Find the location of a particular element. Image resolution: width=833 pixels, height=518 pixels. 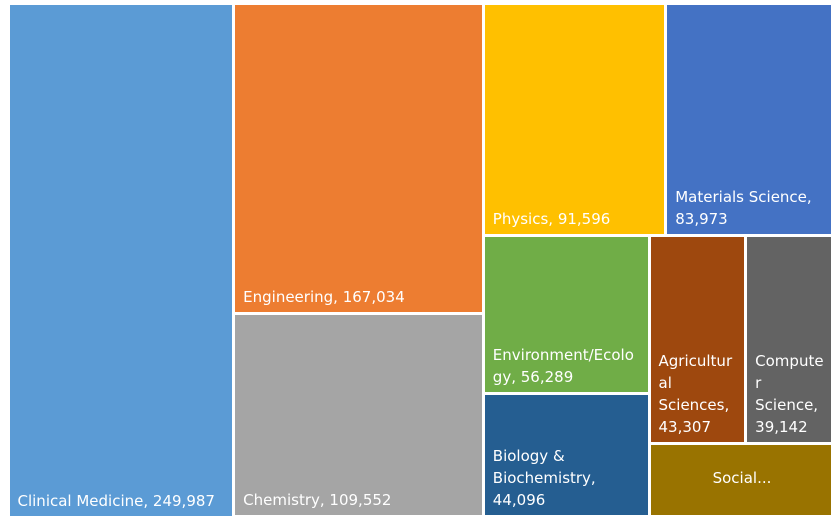

value-label: 91,596 is located at coordinates (584, 219).